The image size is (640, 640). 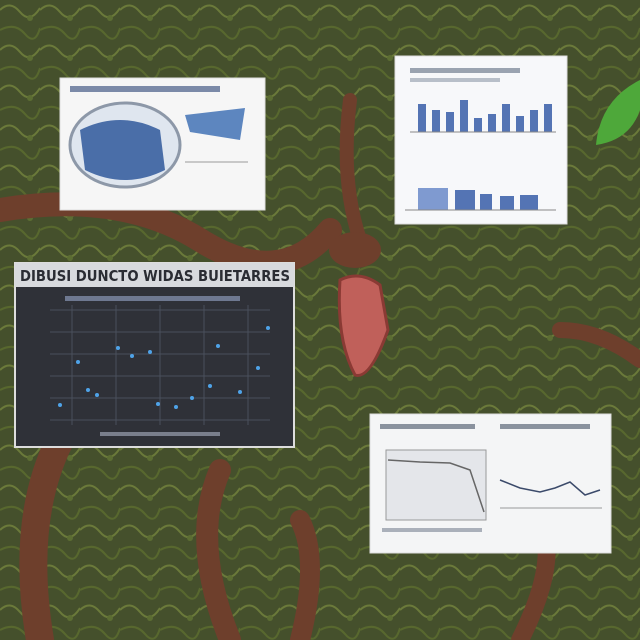 What do you see at coordinates (363, 325) in the screenshot?
I see `flower` at bounding box center [363, 325].